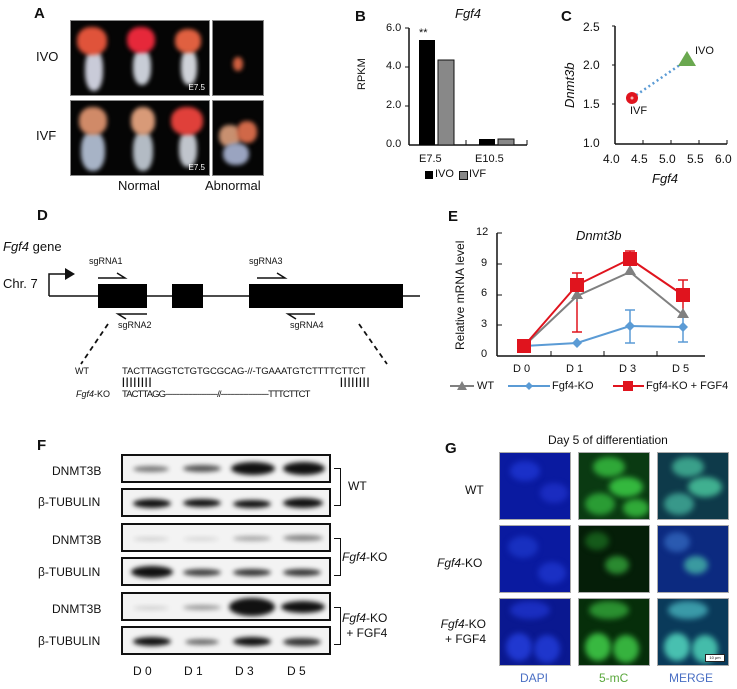  I want to click on zoom-dashed-lines, so click(234, 344).